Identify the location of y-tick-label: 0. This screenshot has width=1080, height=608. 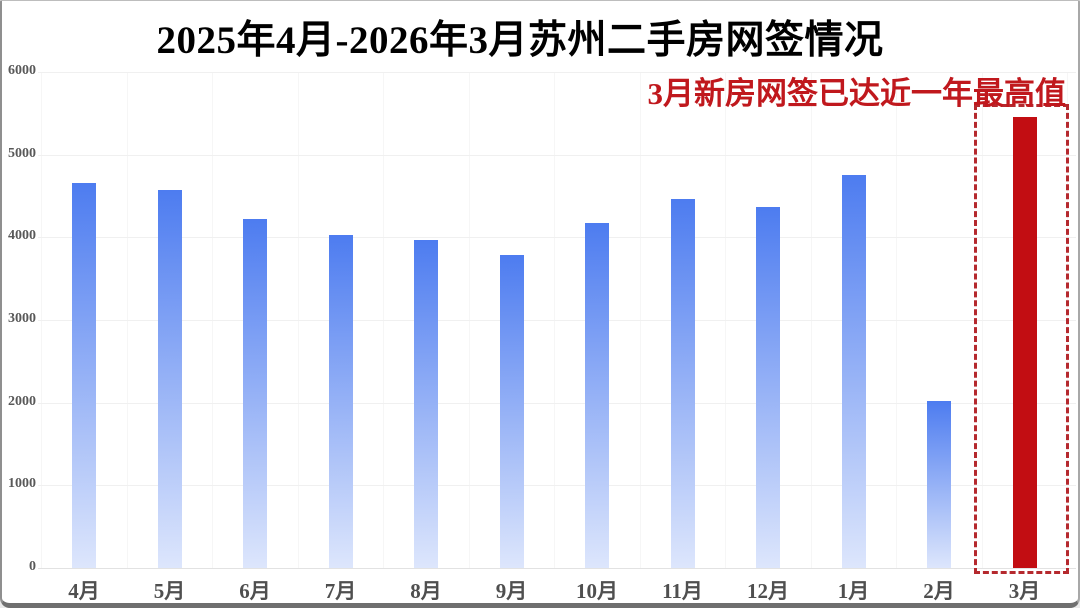
(32, 566).